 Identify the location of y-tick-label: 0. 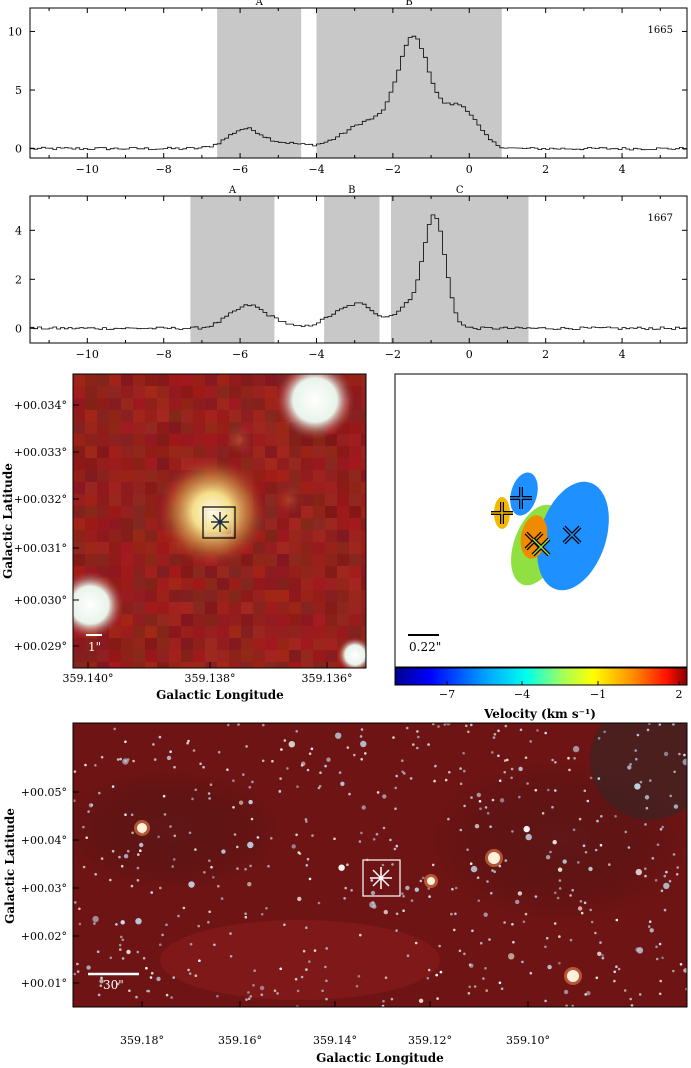
(18, 328).